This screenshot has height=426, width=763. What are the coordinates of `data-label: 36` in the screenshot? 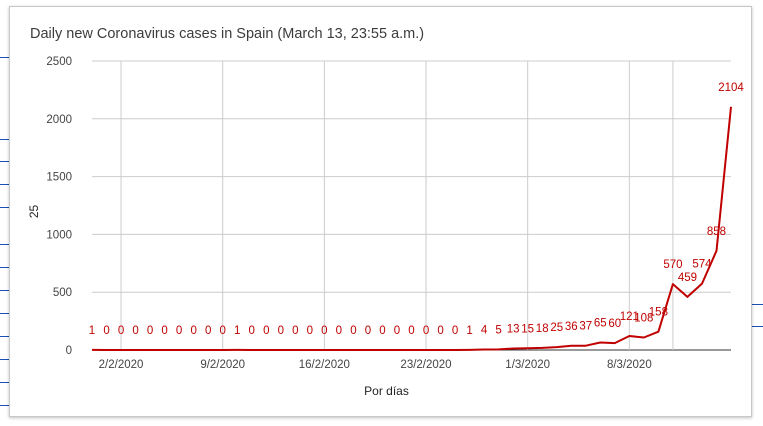 It's located at (571, 327).